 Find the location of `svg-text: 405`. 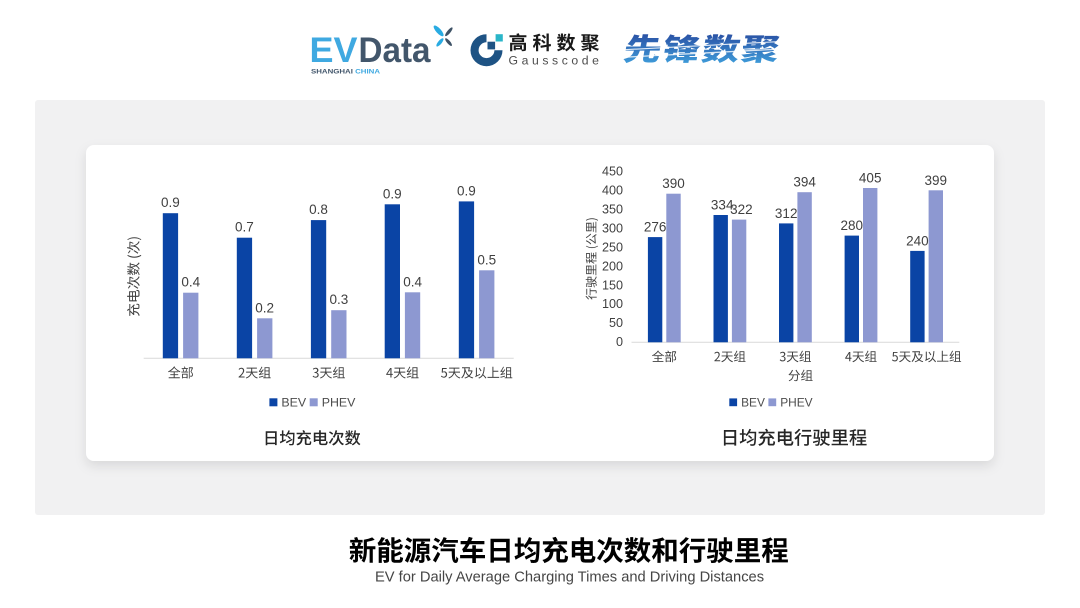

svg-text: 405 is located at coordinates (870, 177).